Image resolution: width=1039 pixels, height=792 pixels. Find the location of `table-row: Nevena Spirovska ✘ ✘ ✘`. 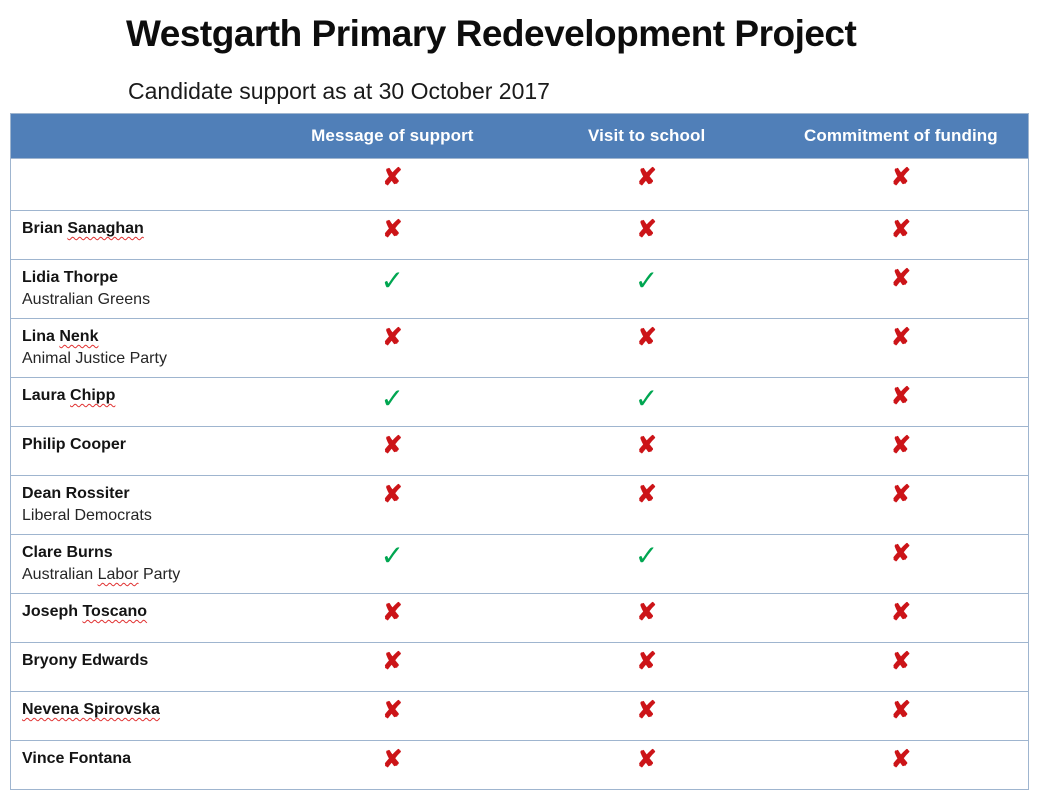

table-row: Nevena Spirovska ✘ ✘ ✘ is located at coordinates (519, 715).